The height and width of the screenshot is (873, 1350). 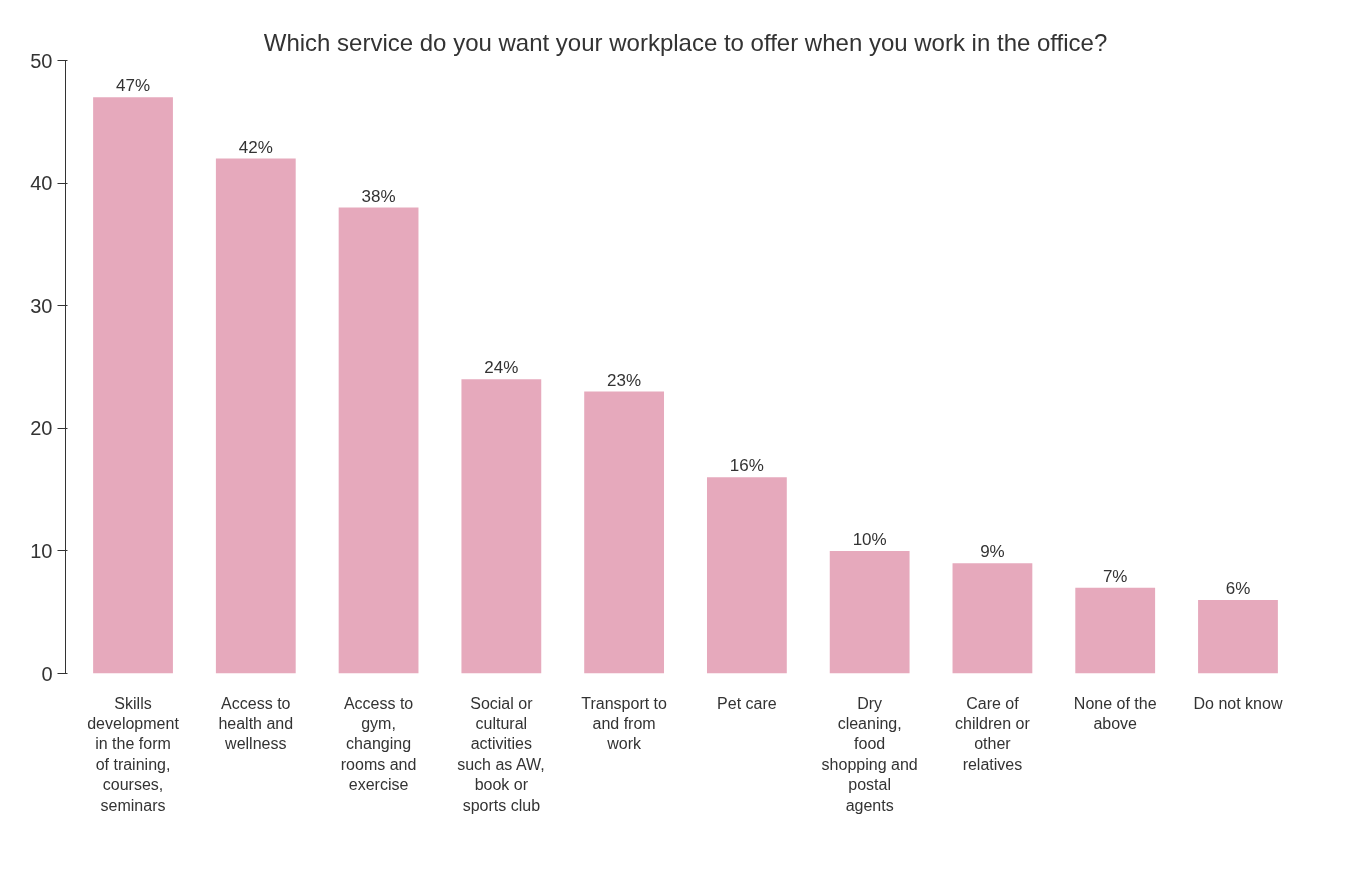 What do you see at coordinates (1238, 703) in the screenshot?
I see `x-tick-label: Do not know` at bounding box center [1238, 703].